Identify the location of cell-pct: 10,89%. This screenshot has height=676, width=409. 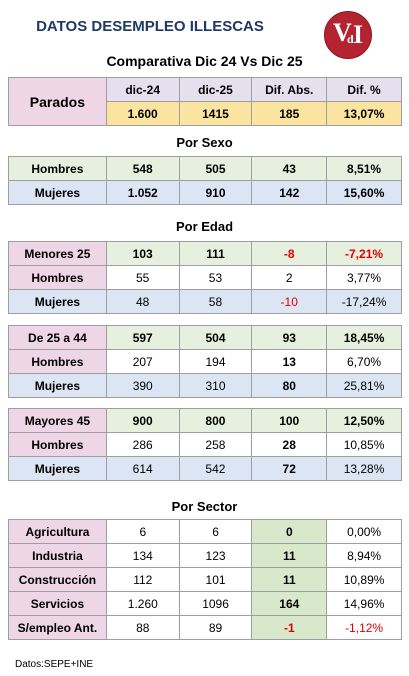
(364, 579).